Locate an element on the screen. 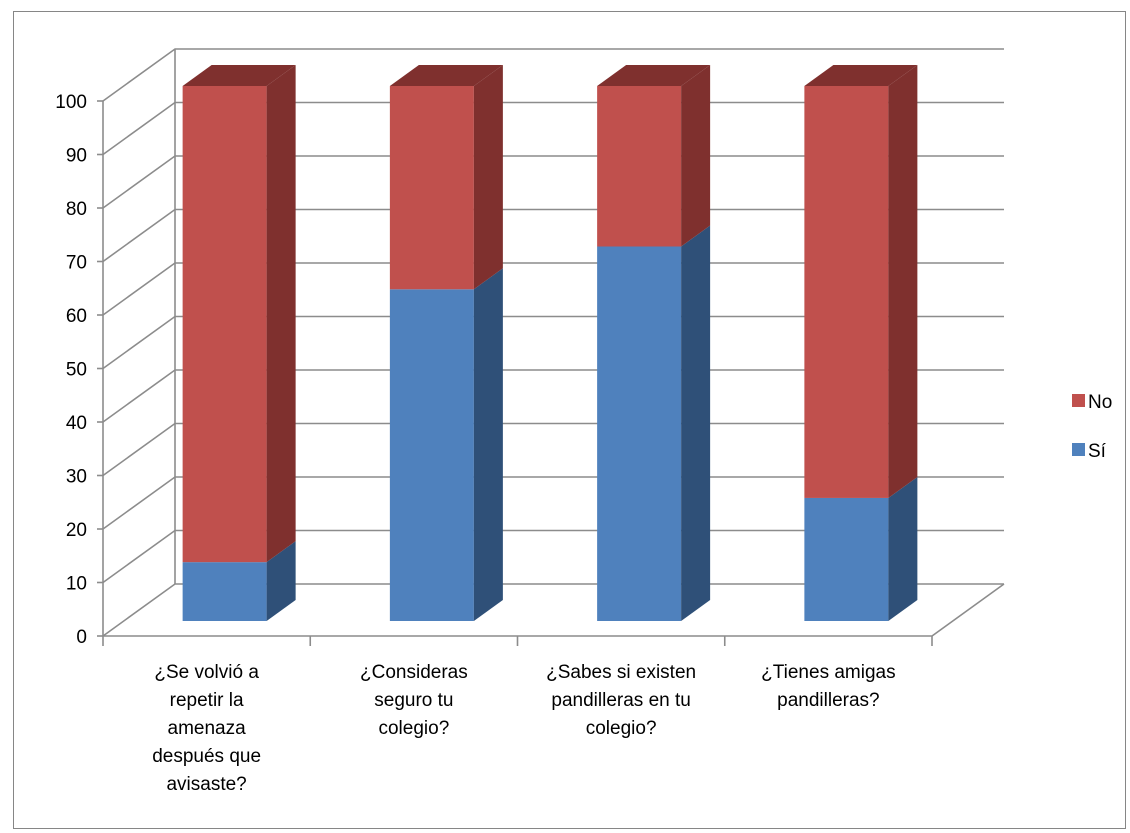 This screenshot has width=1130, height=833. category-label-line: después que is located at coordinates (206, 756).